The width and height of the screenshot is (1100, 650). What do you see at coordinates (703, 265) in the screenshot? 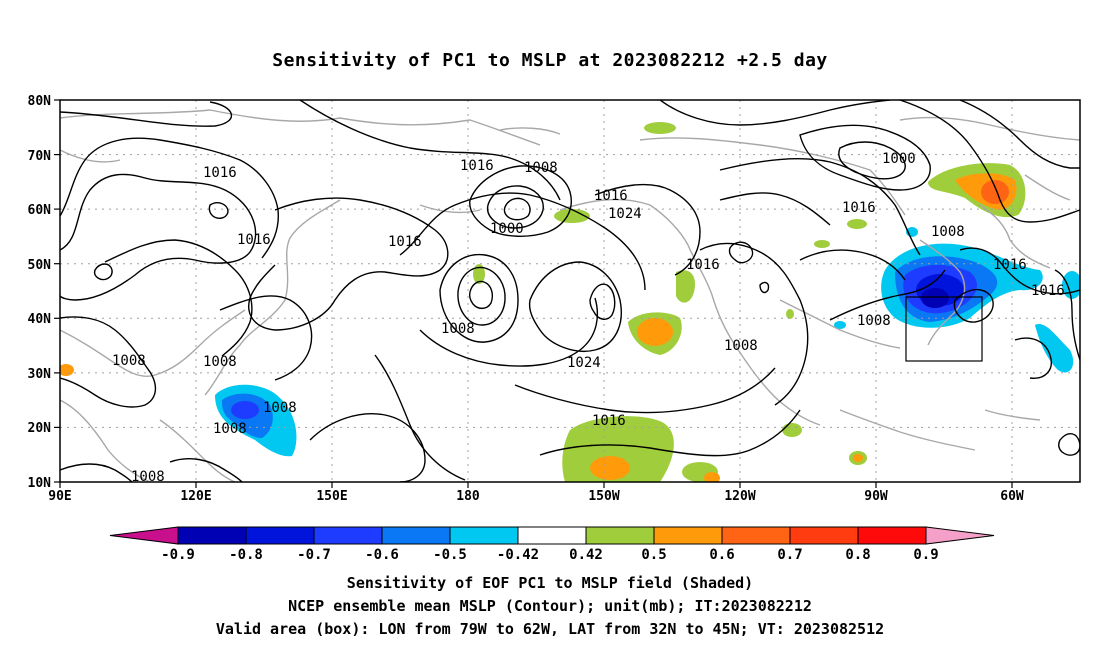
I see `contour-label-1016-f: 1016` at bounding box center [703, 265].